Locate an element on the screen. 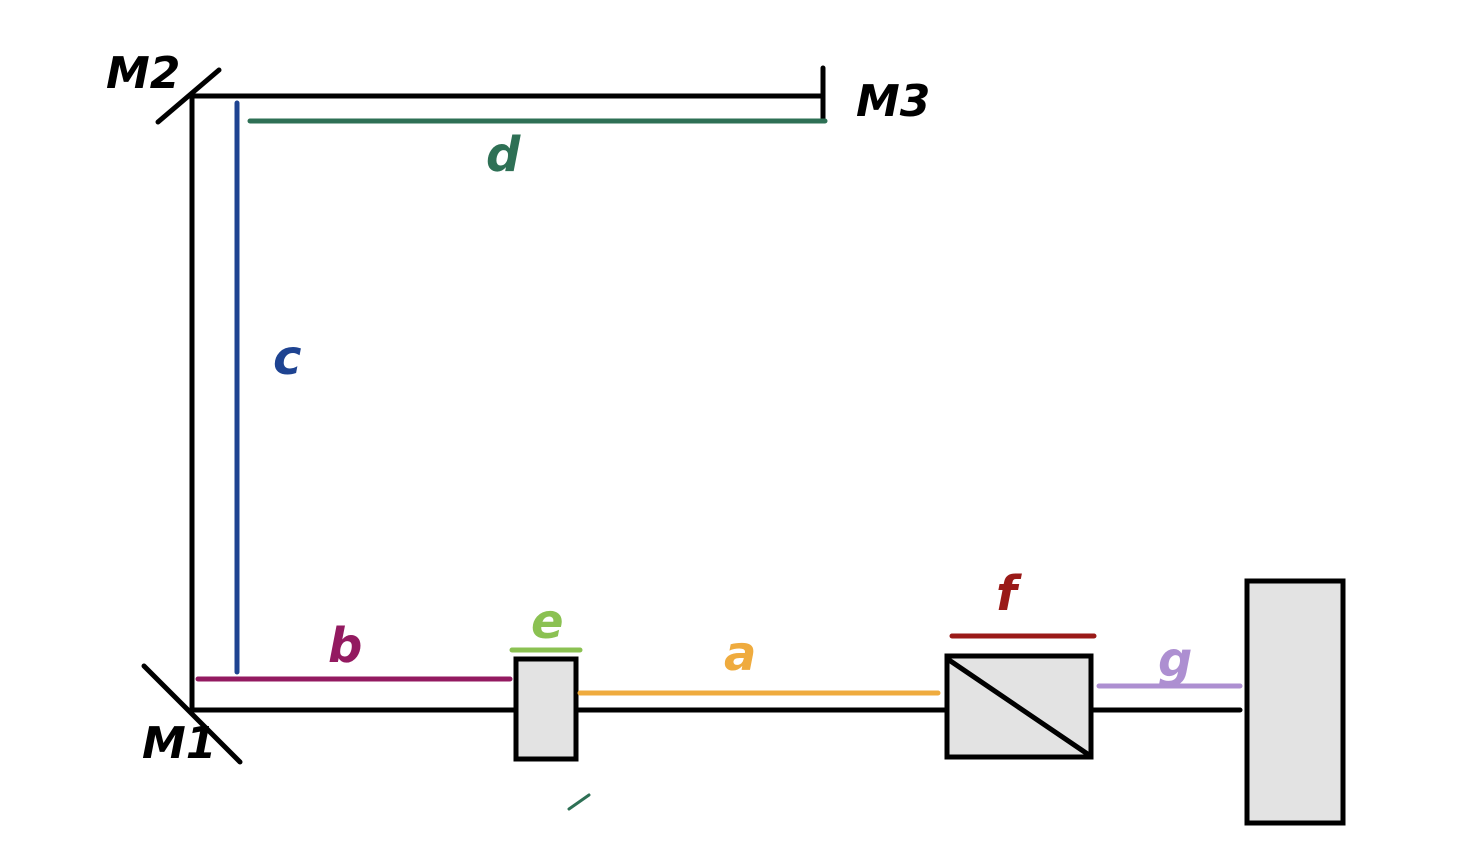 The height and width of the screenshot is (850, 1482). label-segment-a: a is located at coordinates (740, 654).